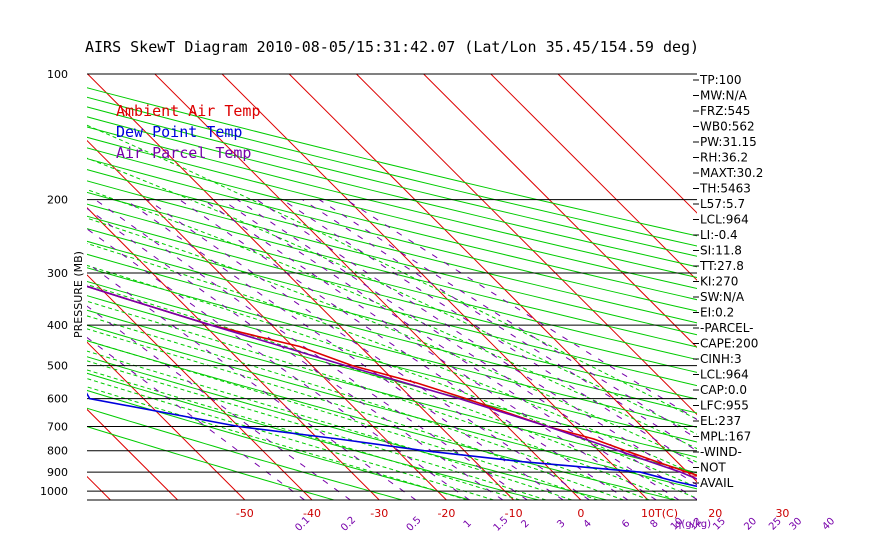  Describe the element at coordinates (724, 96) in the screenshot. I see `index-label: MW:N/A` at that location.